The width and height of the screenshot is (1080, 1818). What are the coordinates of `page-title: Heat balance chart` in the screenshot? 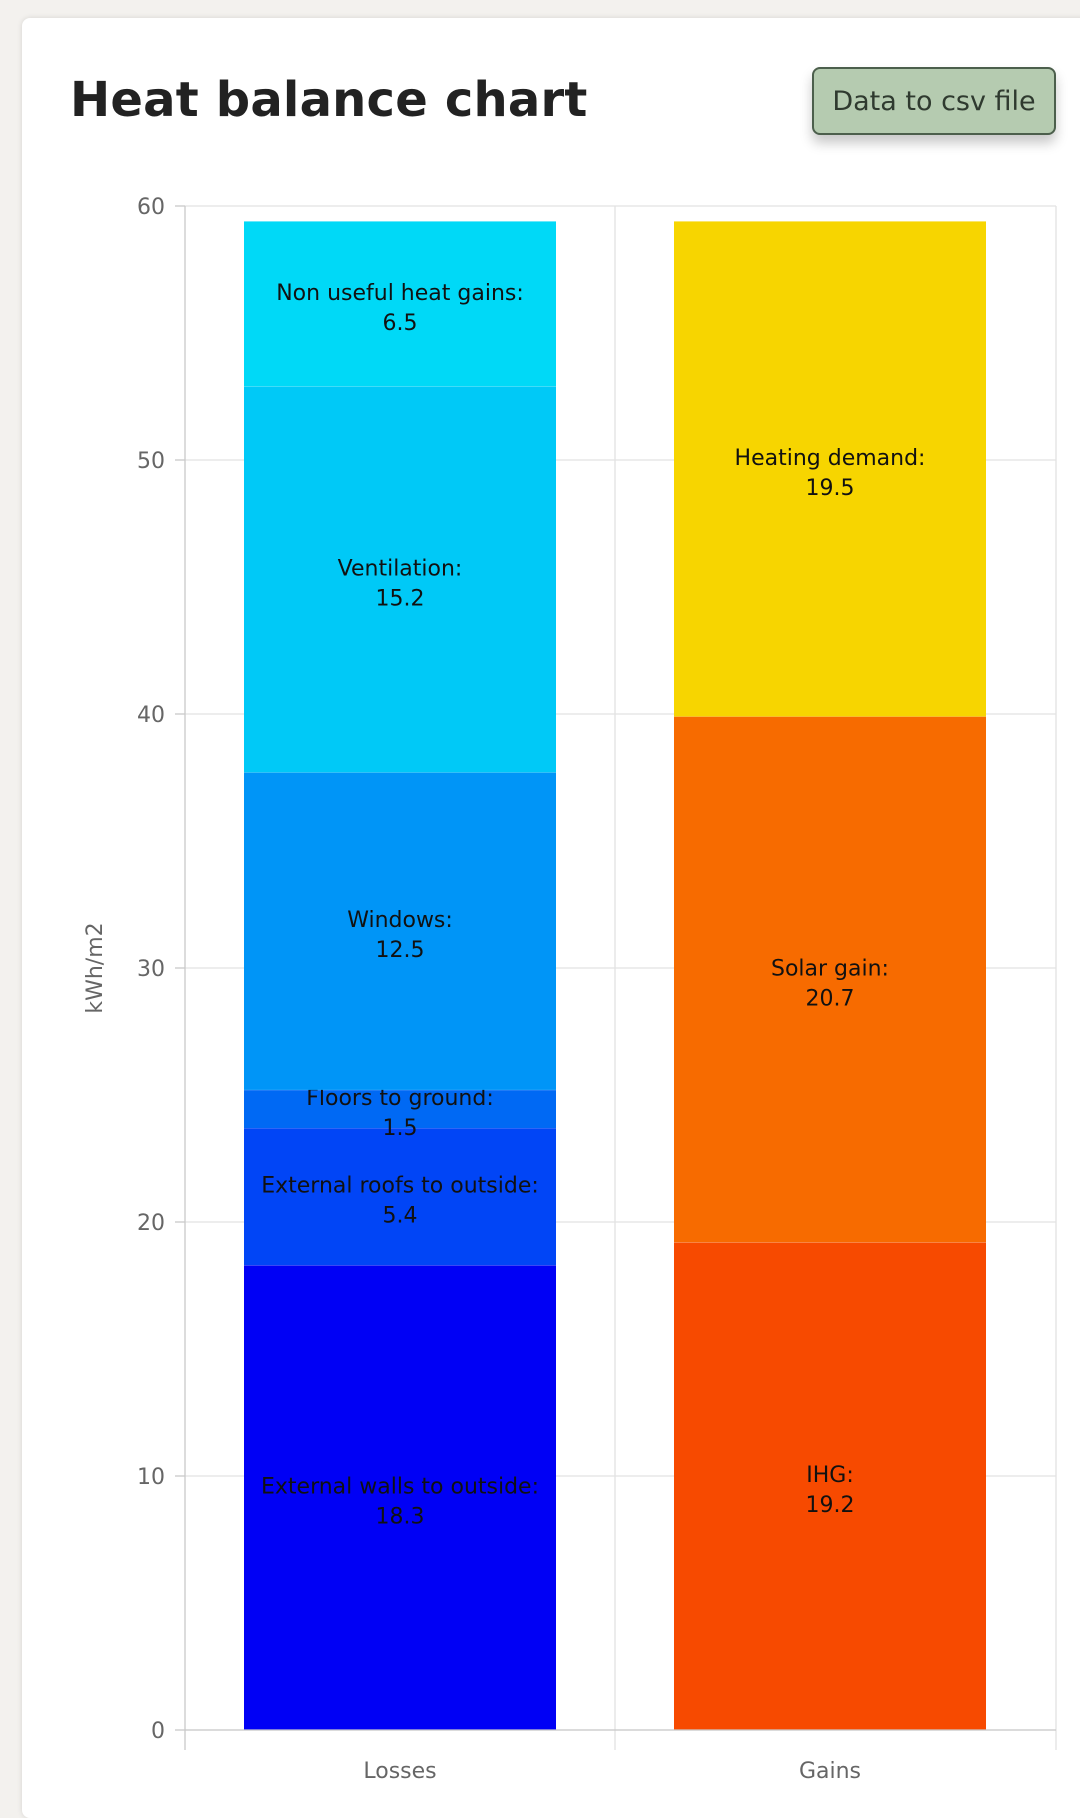 It's located at (329, 100).